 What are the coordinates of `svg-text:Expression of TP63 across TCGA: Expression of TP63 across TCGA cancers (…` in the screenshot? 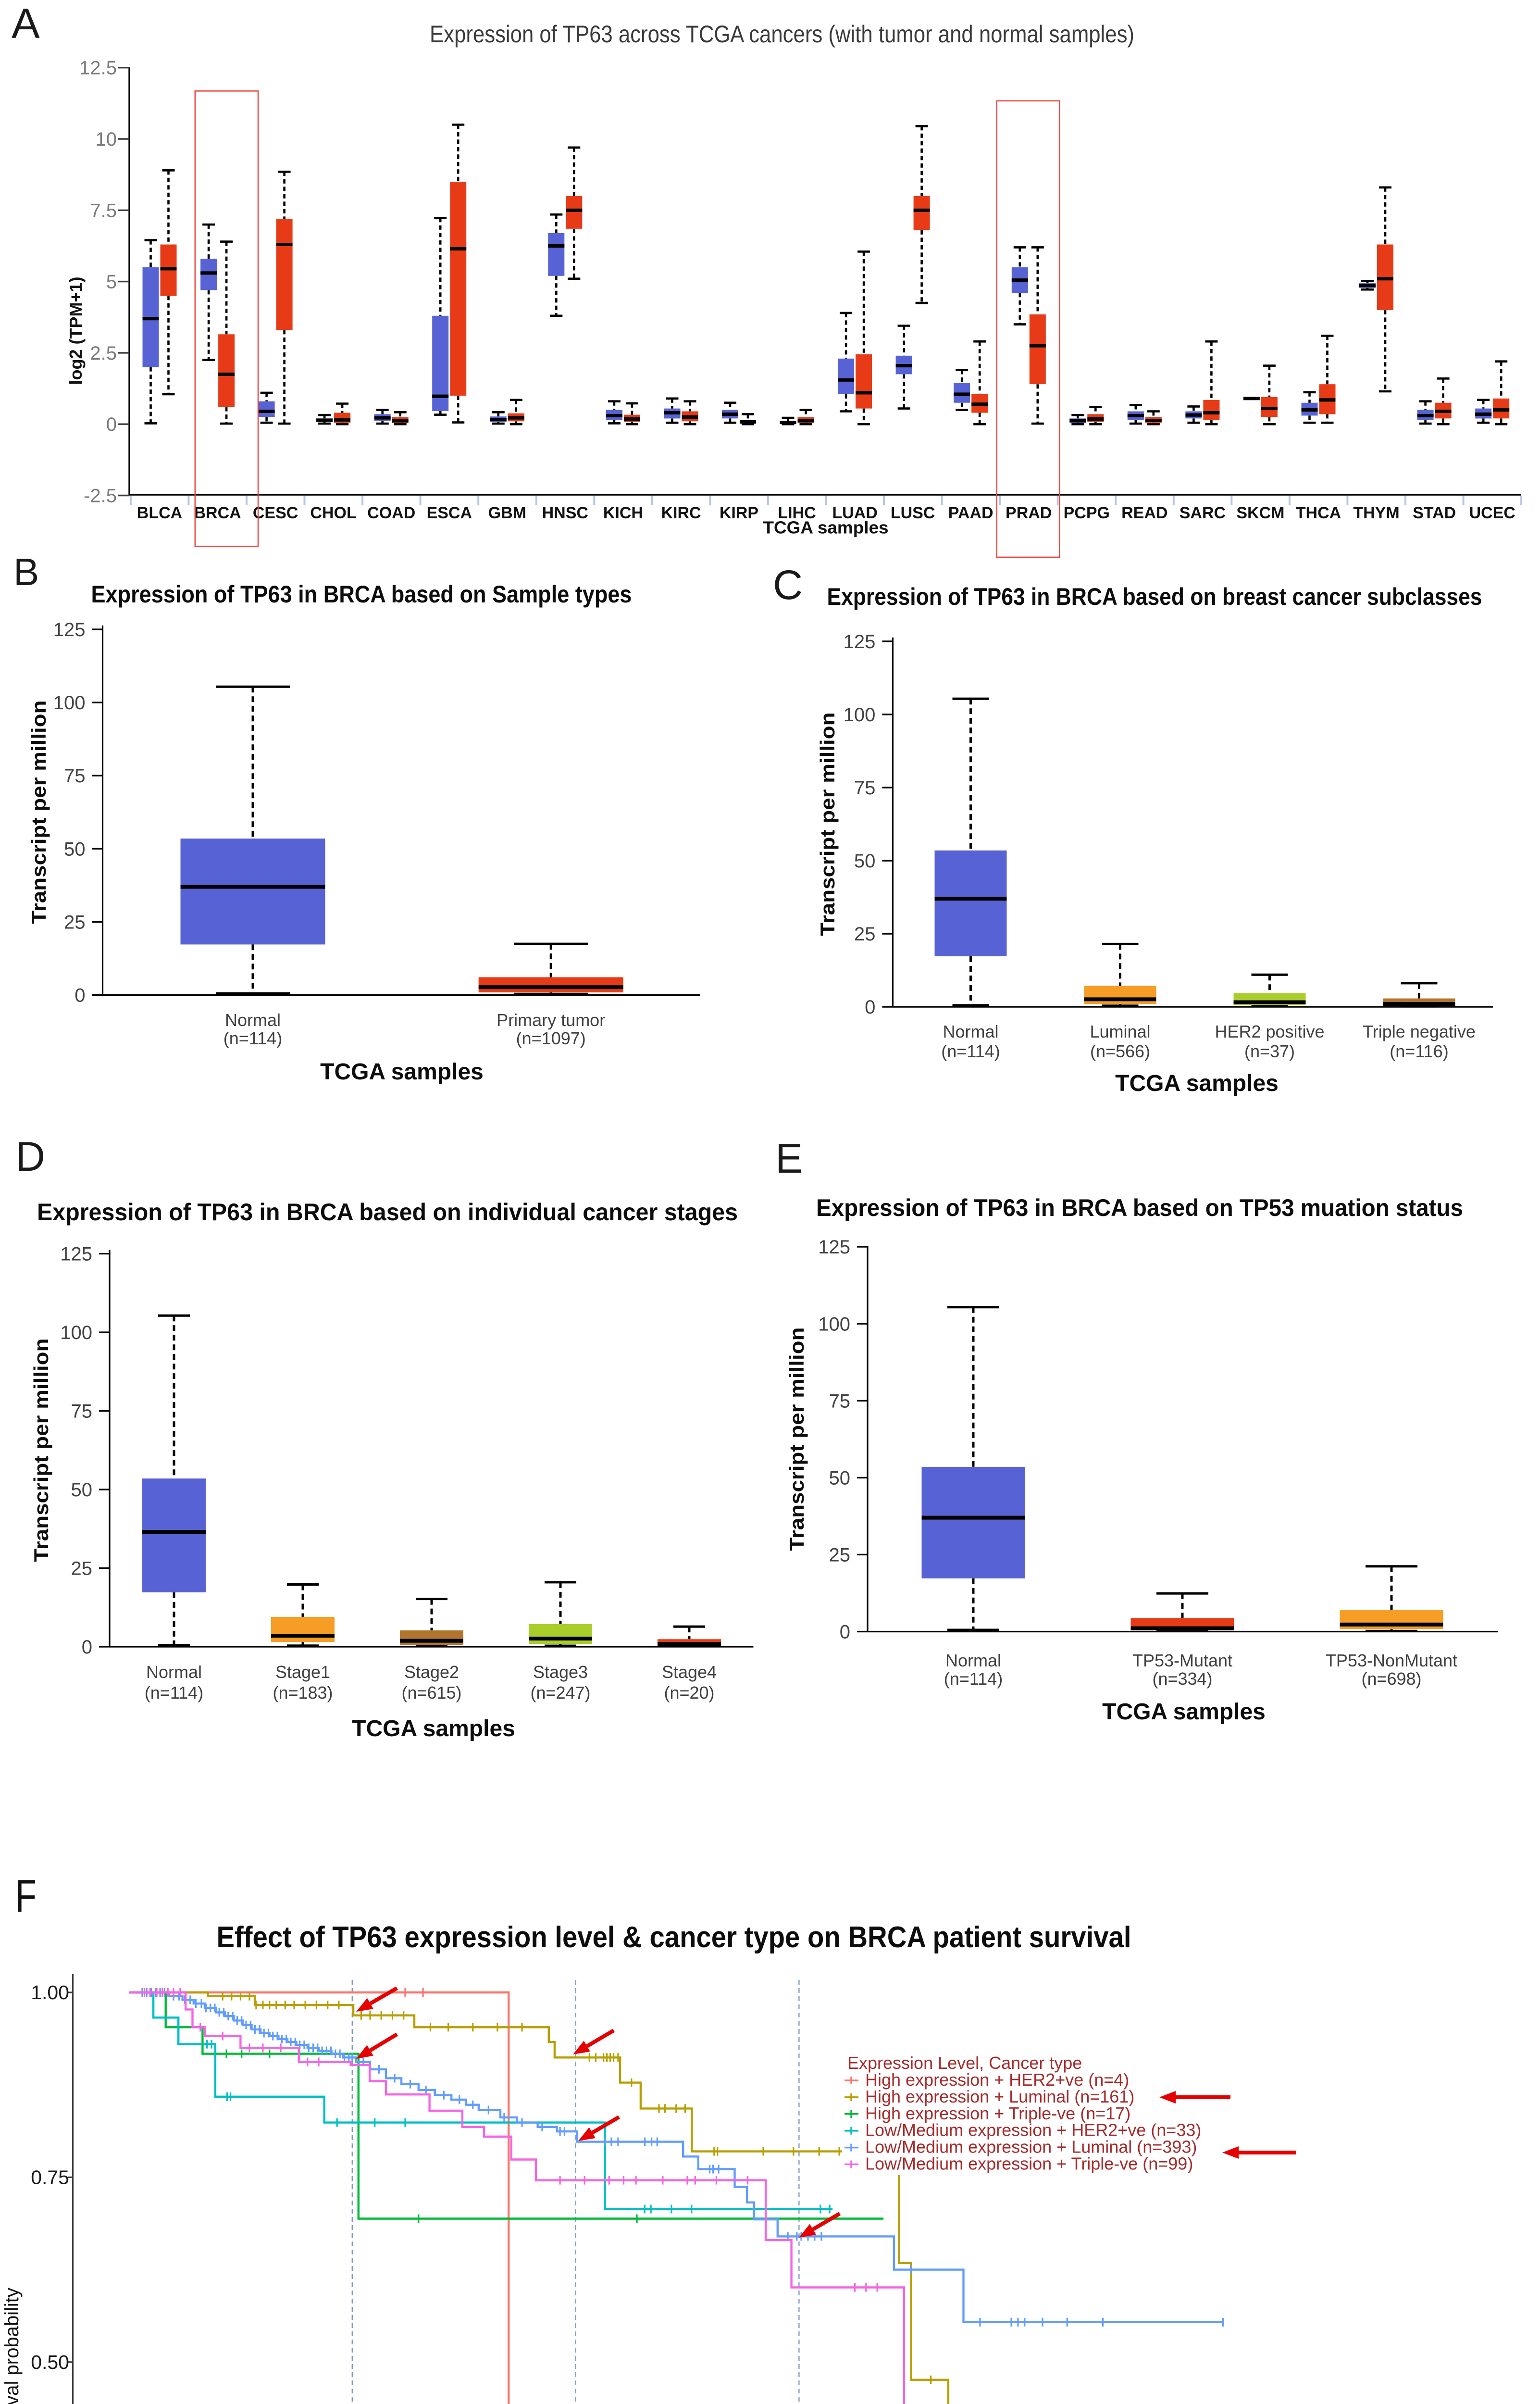 It's located at (782, 34).